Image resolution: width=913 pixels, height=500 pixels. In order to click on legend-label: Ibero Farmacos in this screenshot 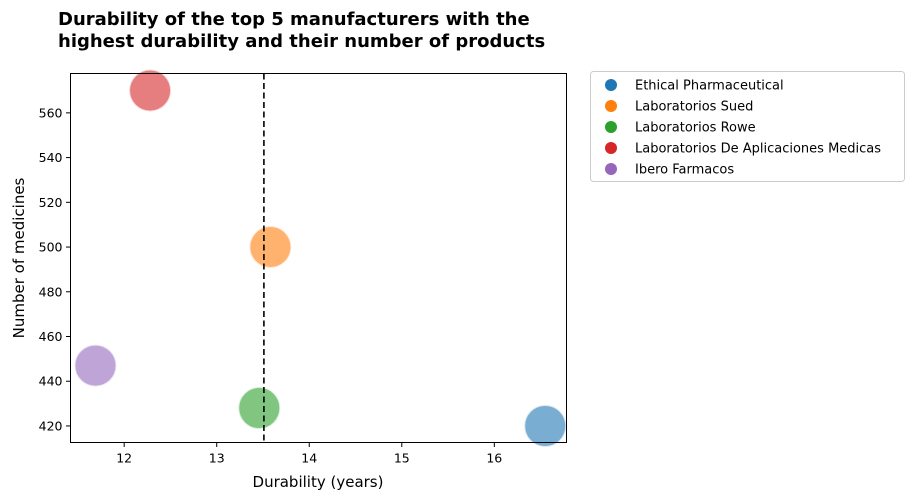, I will do `click(684, 170)`.